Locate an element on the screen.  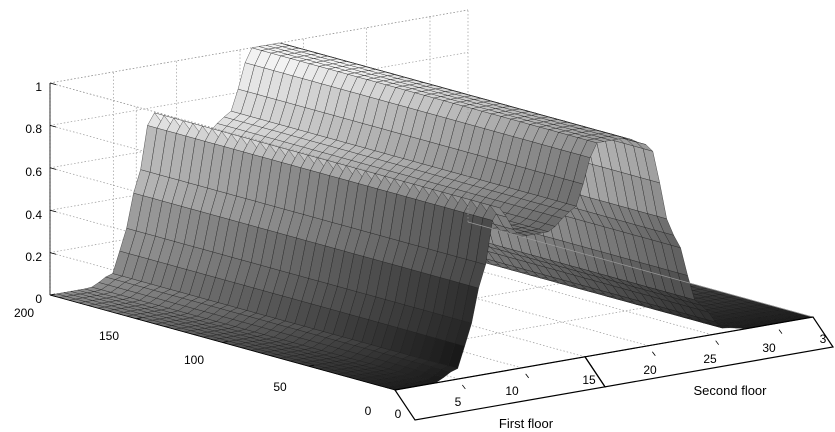
second-floor-ticks: 15 20 25 30 3 is located at coordinates (704, 359).